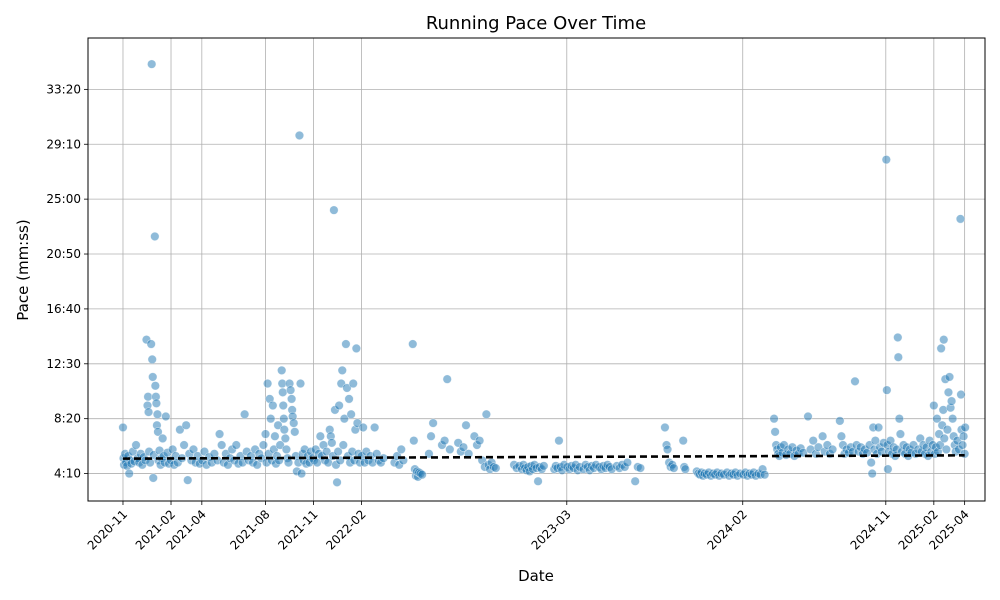  I want to click on y-axis-title: Pace (mm:ss), so click(23, 269).